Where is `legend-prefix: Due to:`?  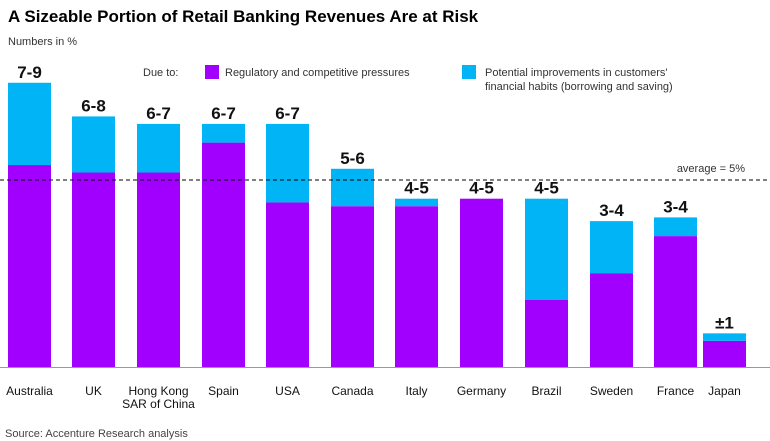 legend-prefix: Due to: is located at coordinates (160, 73).